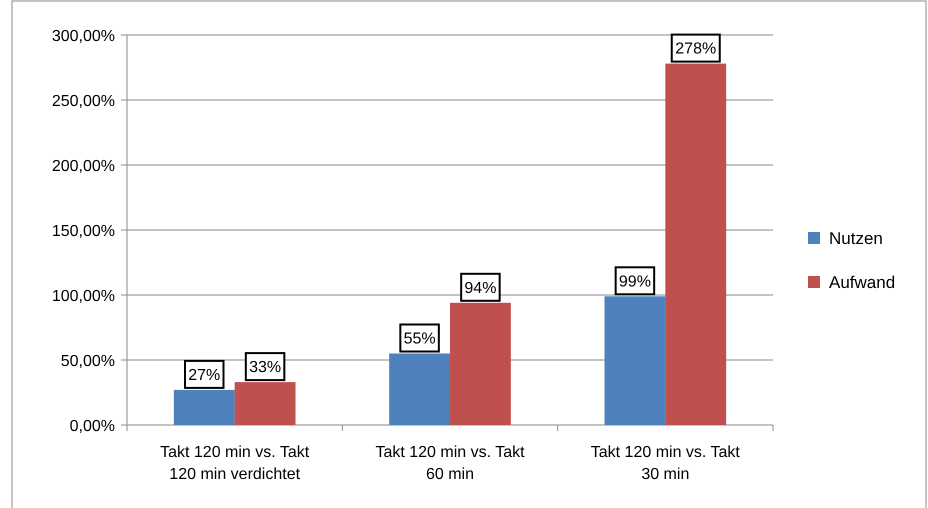 The height and width of the screenshot is (508, 928). Describe the element at coordinates (87, 361) in the screenshot. I see `y-tick-label: 50,00%` at that location.